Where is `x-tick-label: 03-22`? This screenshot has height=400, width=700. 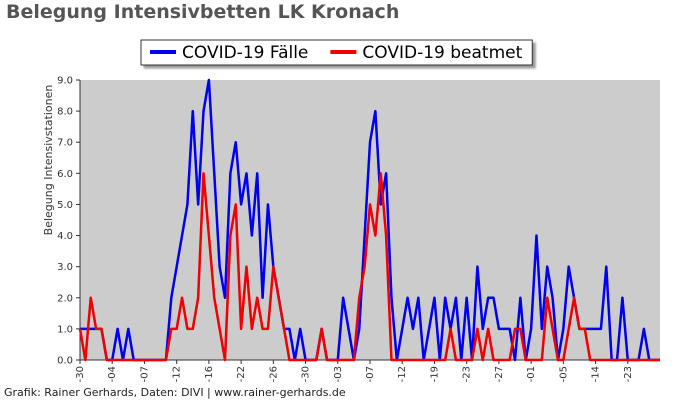
x-tick-label: 03-22 is located at coordinates (241, 380).